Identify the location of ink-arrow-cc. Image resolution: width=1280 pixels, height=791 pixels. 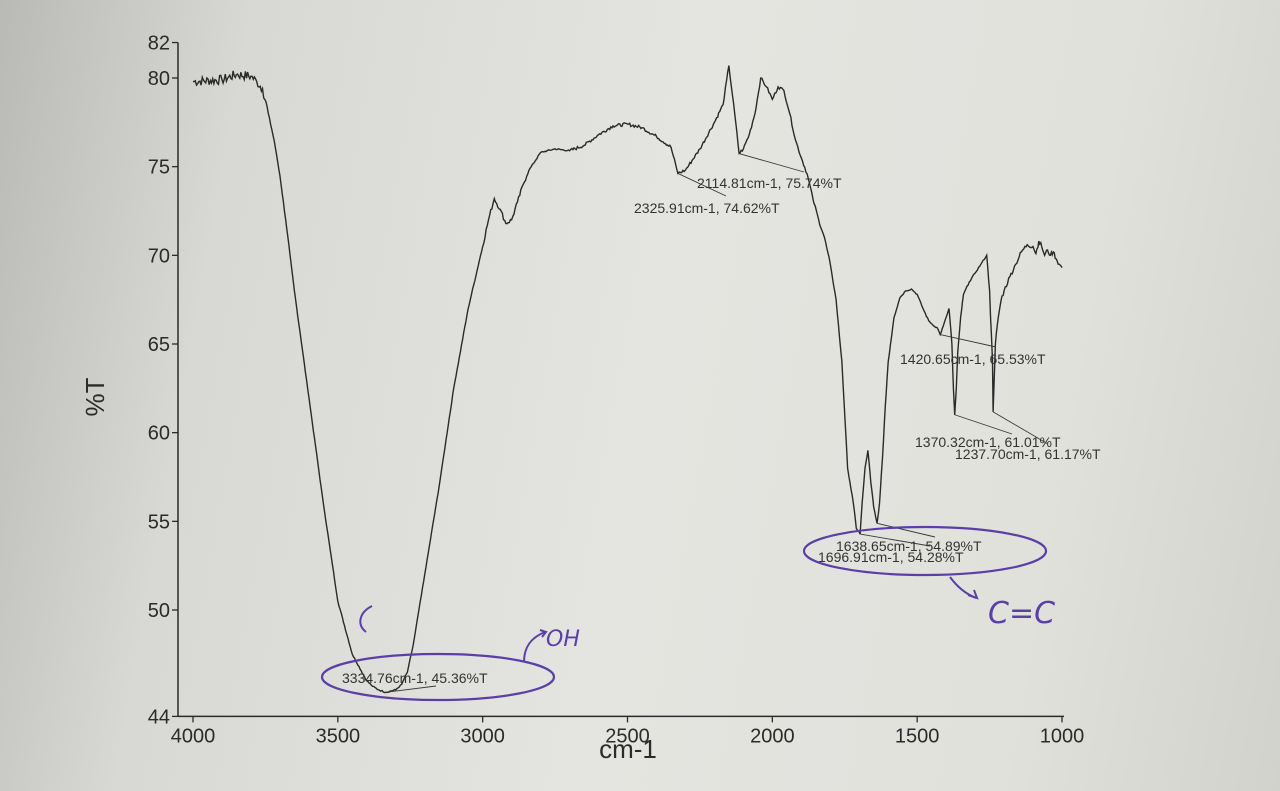
(963, 587).